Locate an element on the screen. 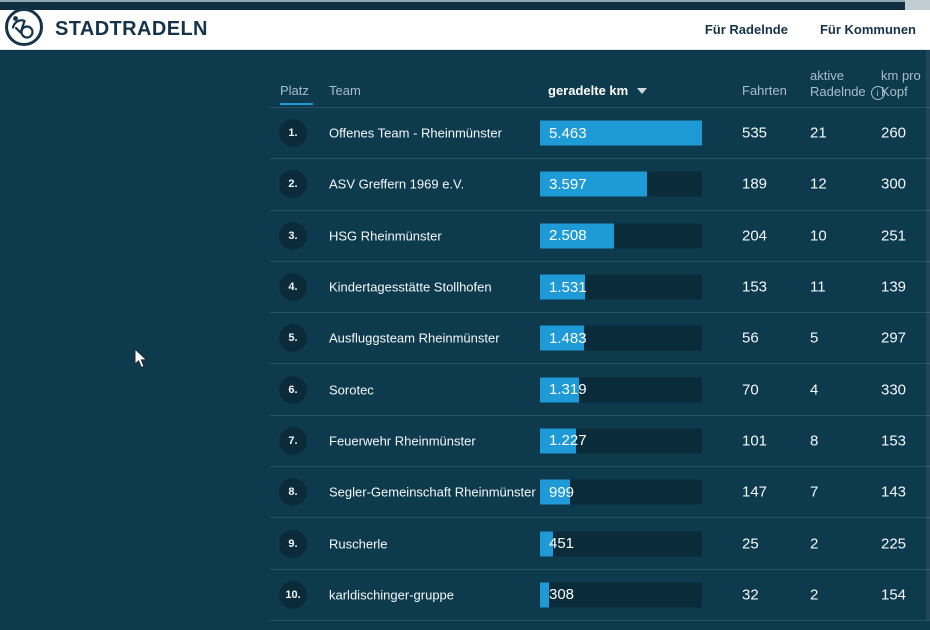  scrollbar is located at coordinates (928, 335).